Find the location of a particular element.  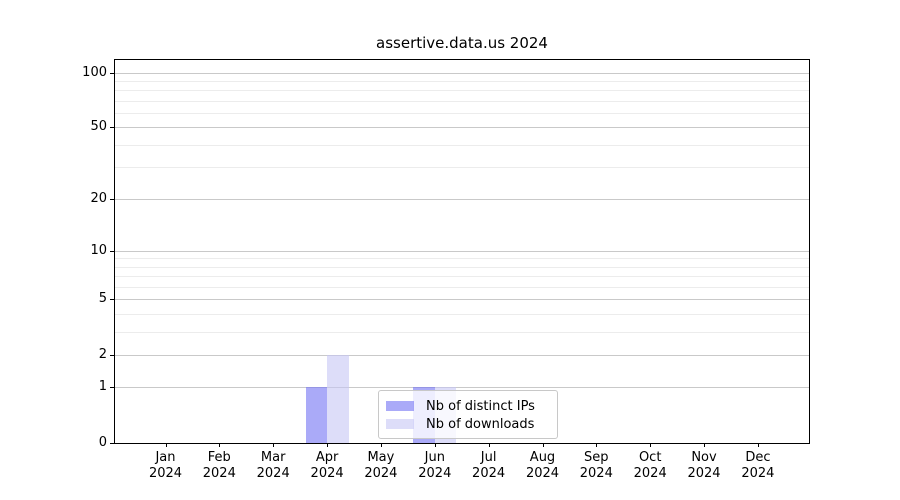

x-tick-label-month: Aug is located at coordinates (542, 457).